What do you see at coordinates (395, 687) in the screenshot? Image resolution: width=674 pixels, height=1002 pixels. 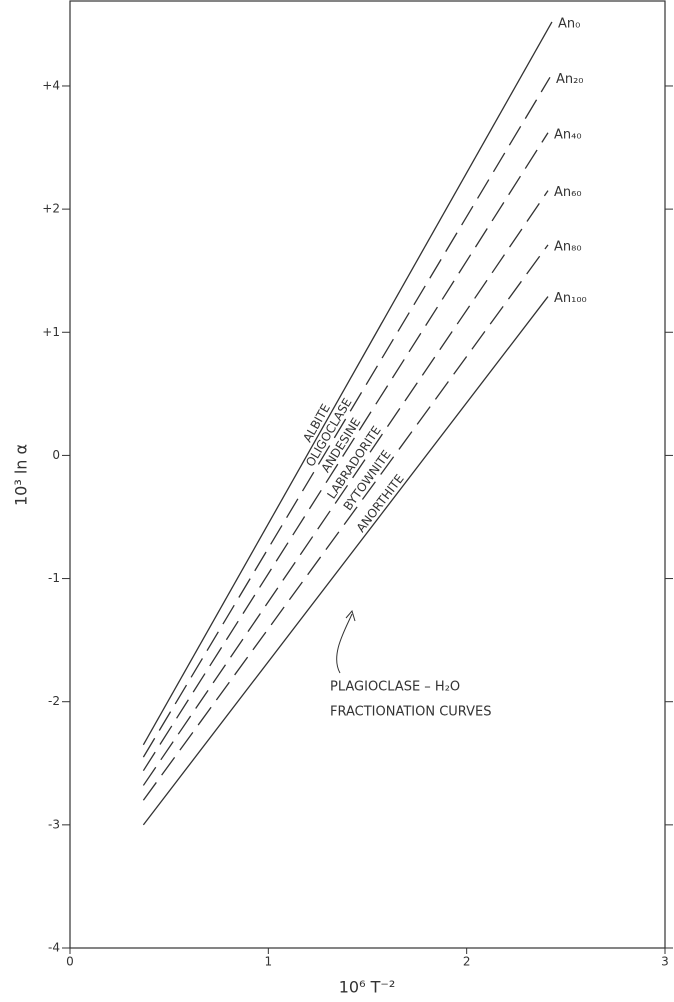 I see `annotation: PLAGIOCLASE – H₂O` at bounding box center [395, 687].